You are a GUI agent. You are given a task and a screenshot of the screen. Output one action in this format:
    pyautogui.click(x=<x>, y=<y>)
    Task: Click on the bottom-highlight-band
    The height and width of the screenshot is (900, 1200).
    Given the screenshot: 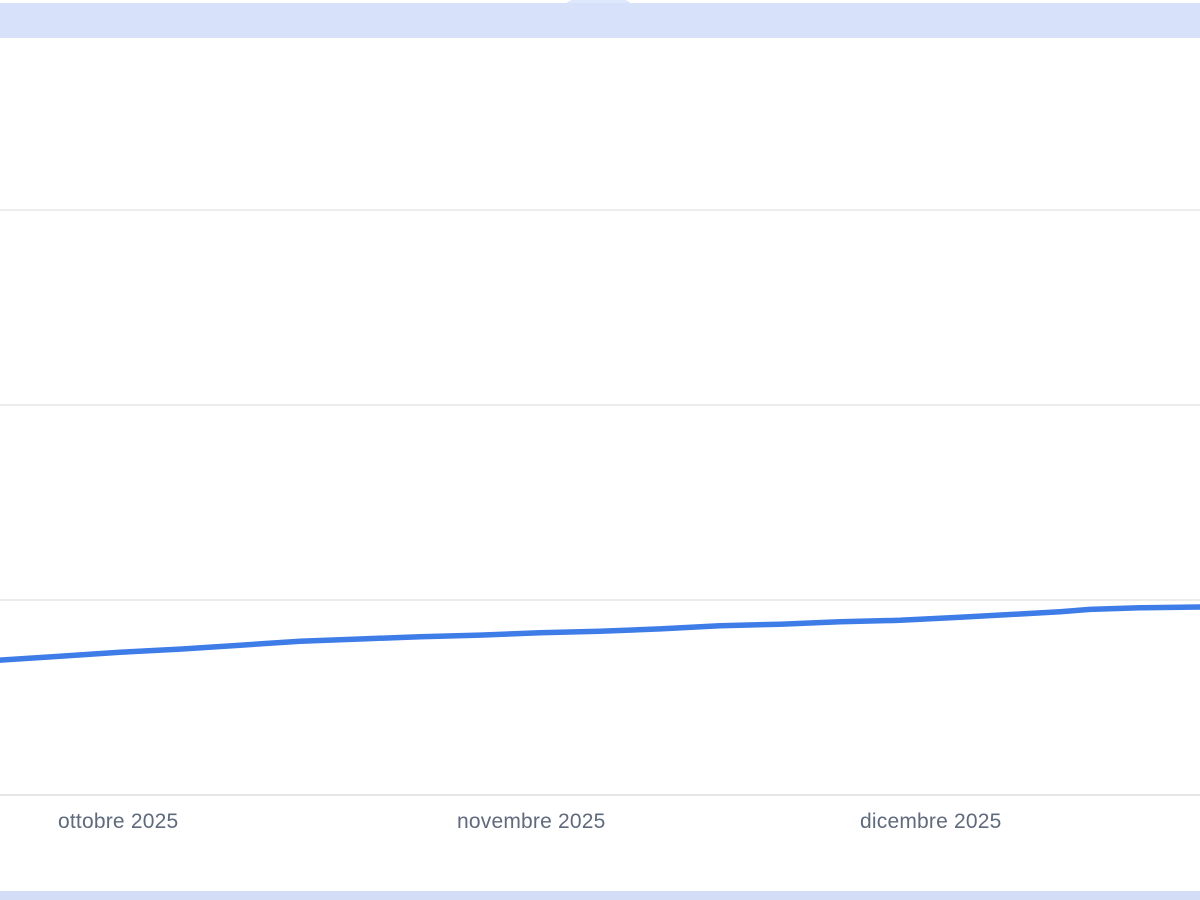 What is the action you would take?
    pyautogui.click(x=600, y=895)
    